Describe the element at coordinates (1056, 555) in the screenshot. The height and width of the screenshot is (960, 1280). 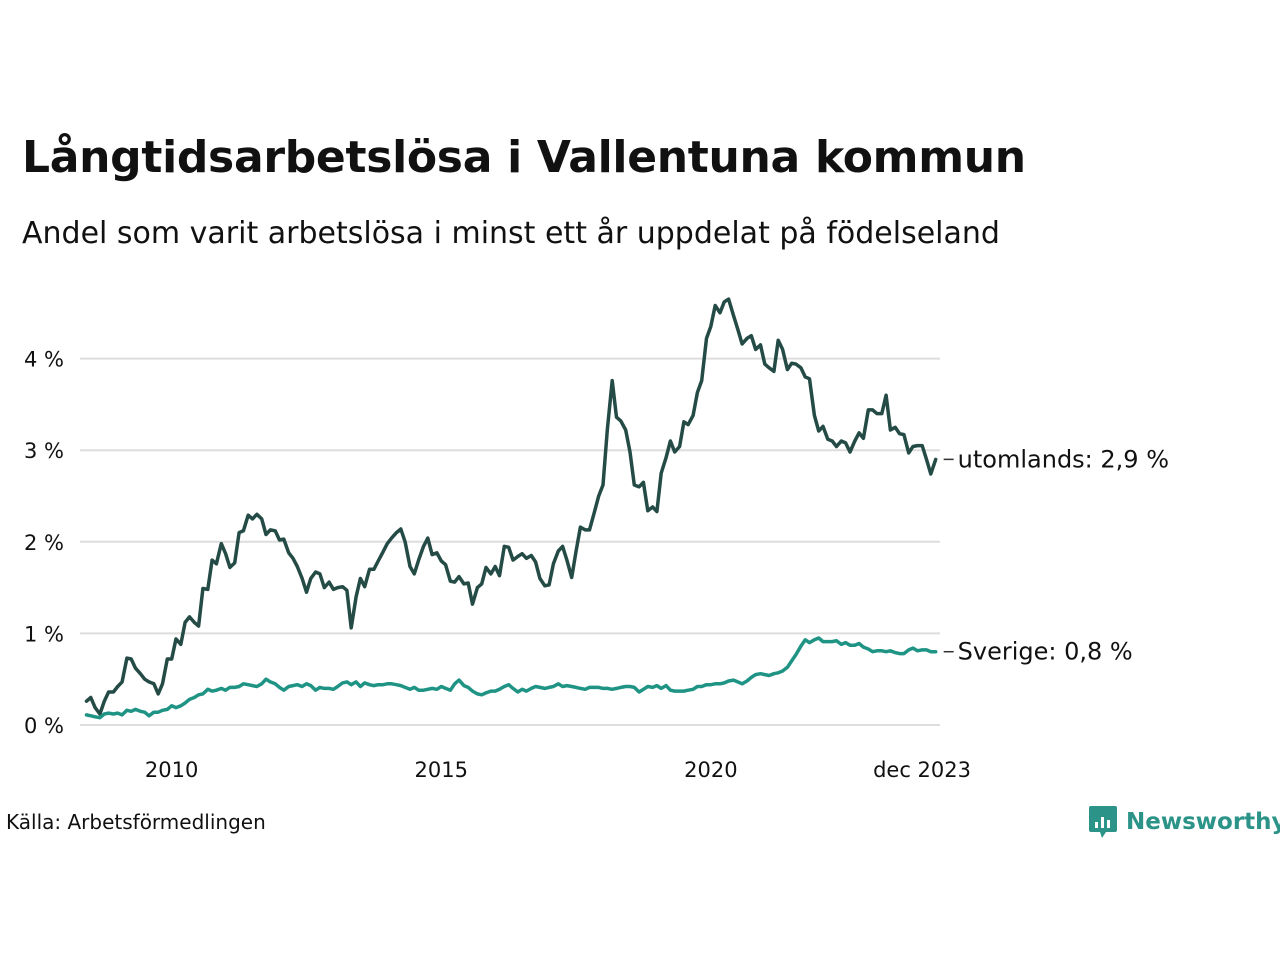
I see `series-labels: utomlands: 2,9 % Sverige: 0,8 %` at that location.